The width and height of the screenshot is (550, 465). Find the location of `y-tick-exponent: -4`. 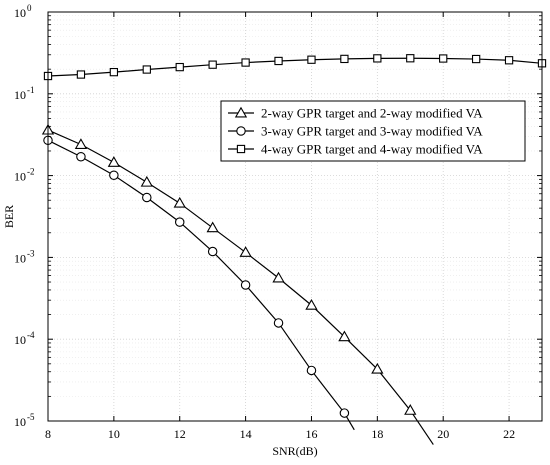

y-tick-exponent: -4 is located at coordinates (31, 335).